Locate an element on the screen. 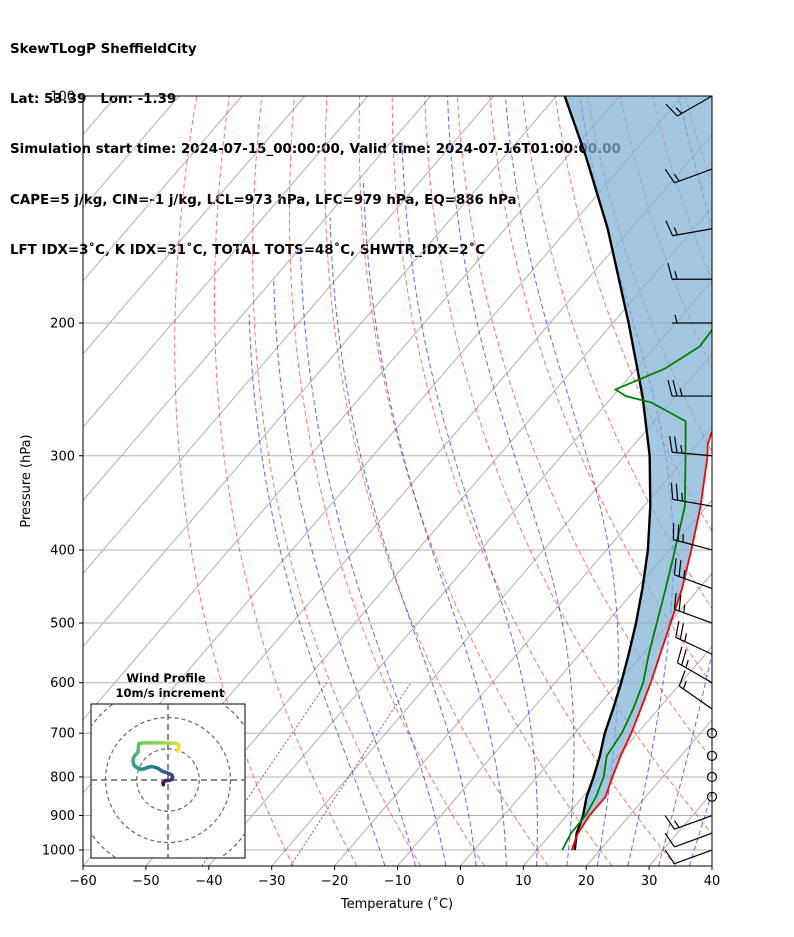 This screenshot has width=794, height=937. x-tick-label: 20 is located at coordinates (586, 881).